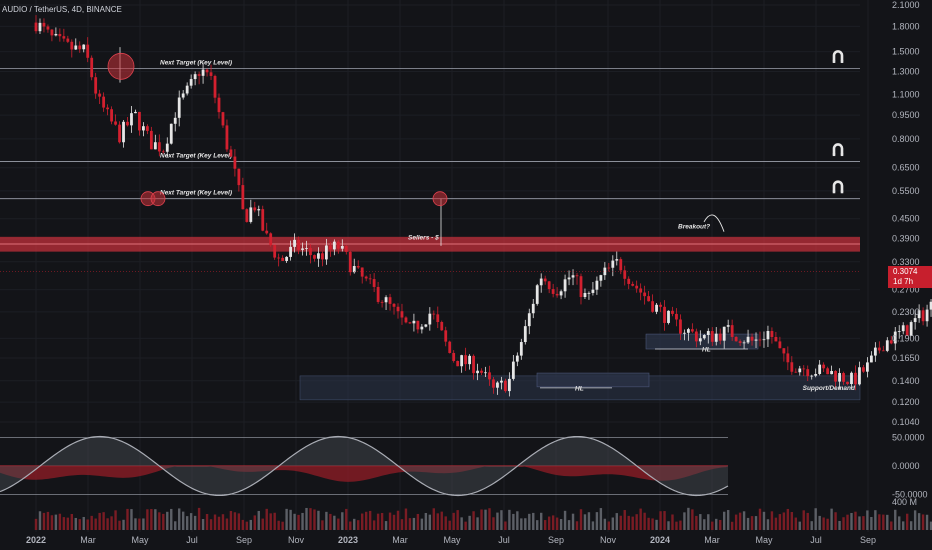 The width and height of the screenshot is (932, 550). What do you see at coordinates (906, 139) in the screenshot?
I see `price-tick-label: 0.8000` at bounding box center [906, 139].